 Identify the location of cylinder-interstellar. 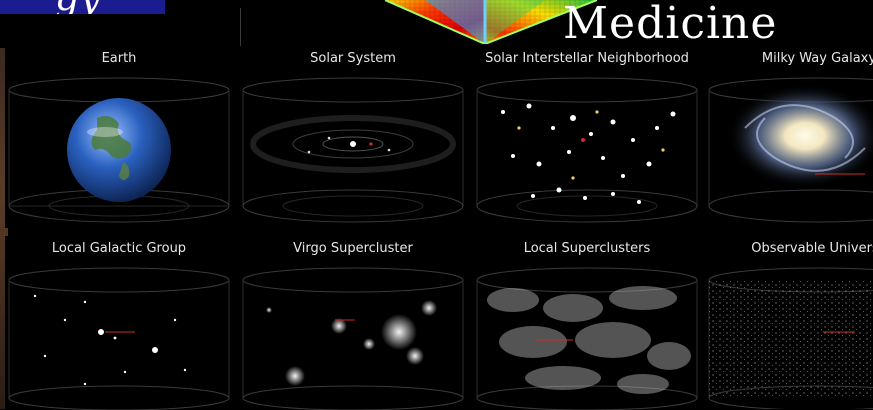
(587, 150).